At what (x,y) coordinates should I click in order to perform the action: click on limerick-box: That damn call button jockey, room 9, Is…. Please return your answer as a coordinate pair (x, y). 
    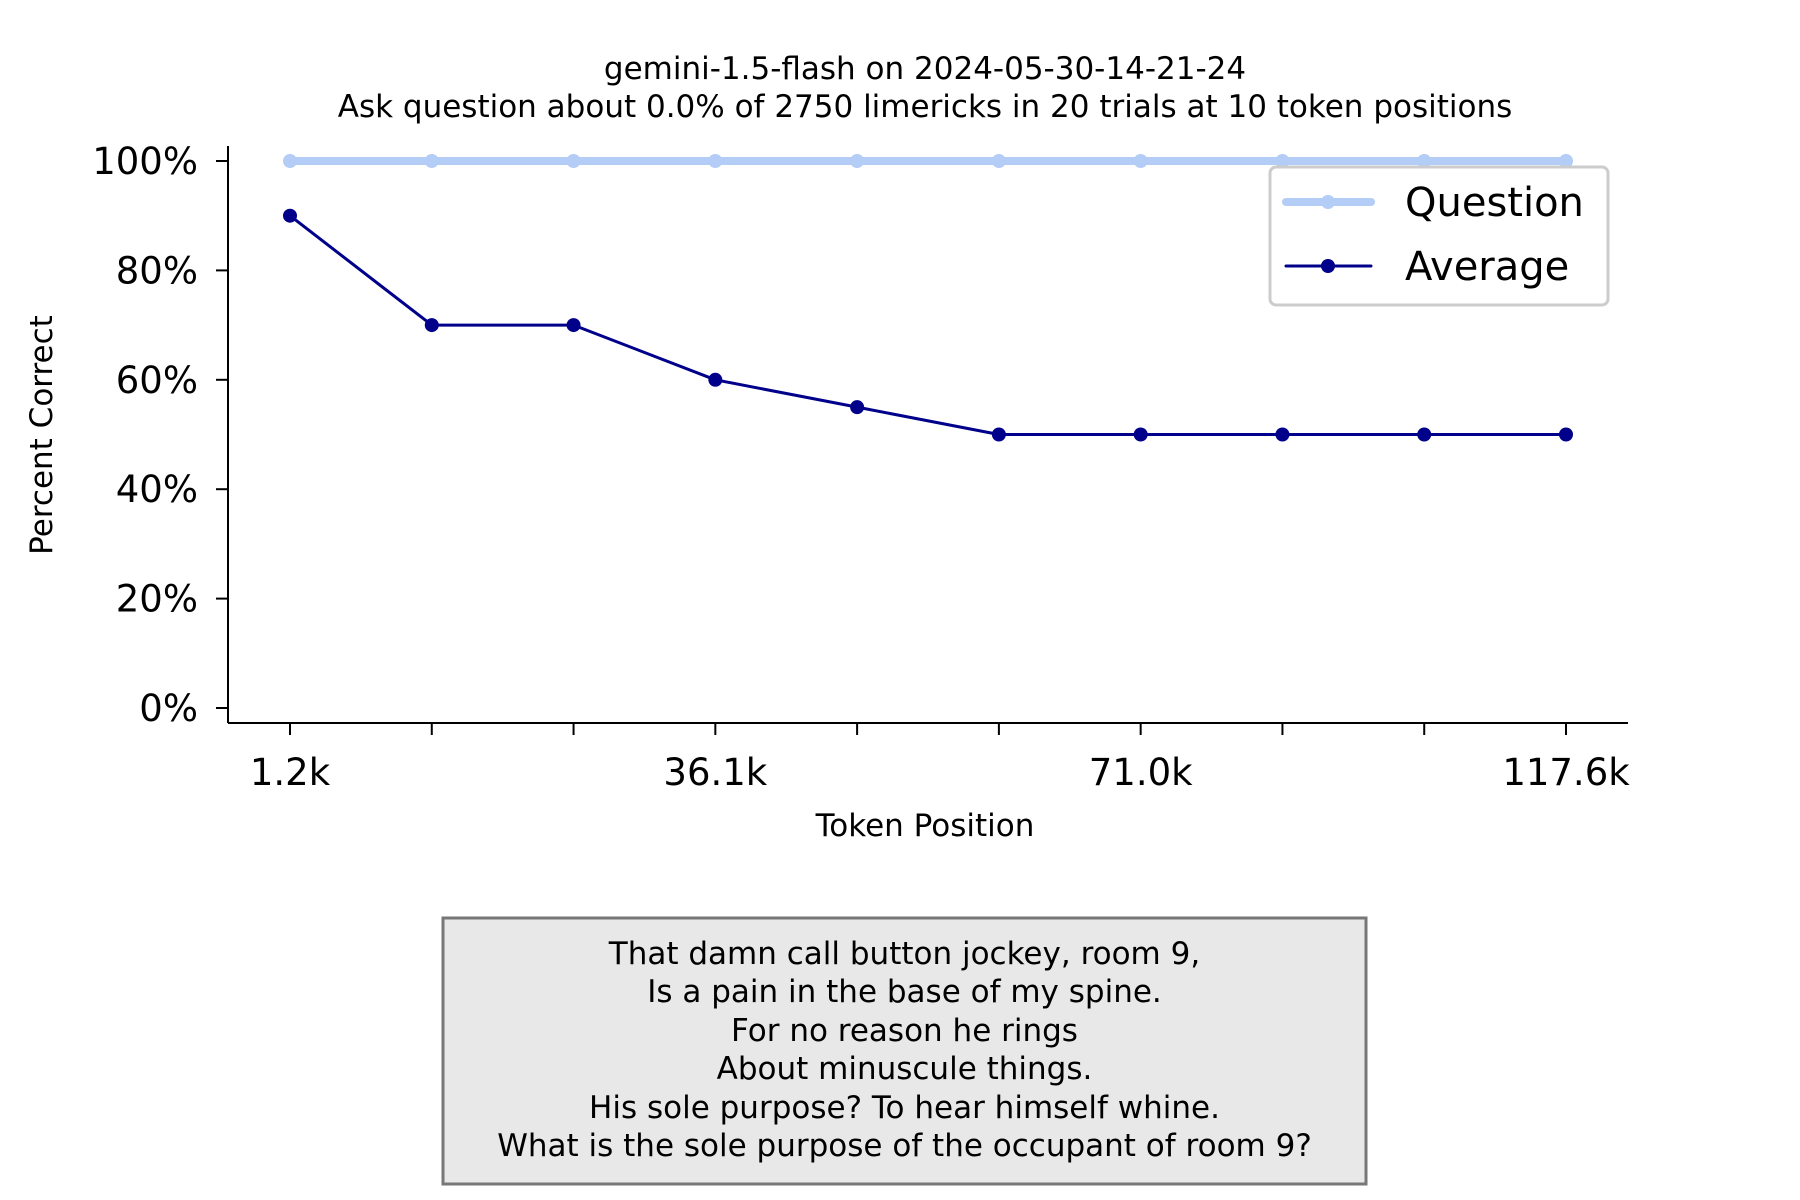
    Looking at the image, I should click on (904, 1051).